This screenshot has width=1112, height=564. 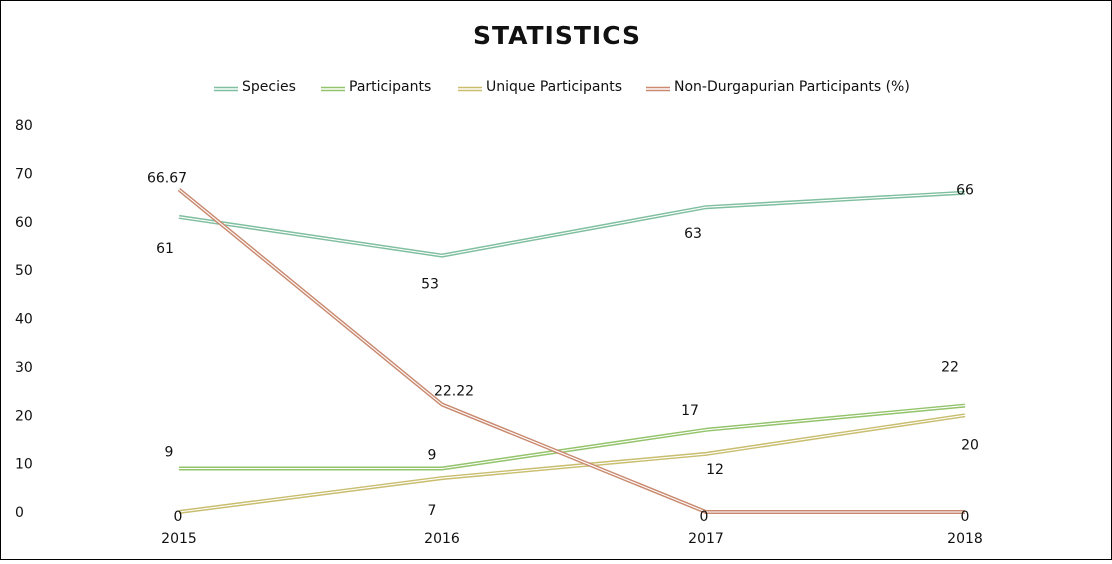 I want to click on x-tick-label: 2015, so click(x=179, y=539).